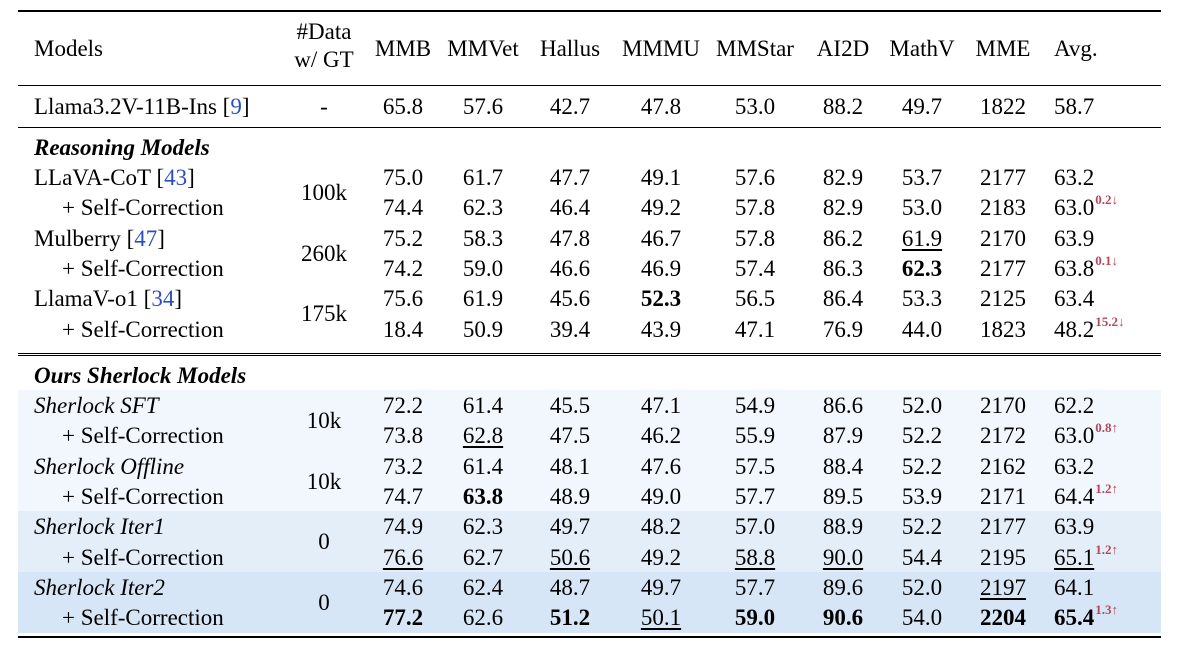 The height and width of the screenshot is (651, 1185). Describe the element at coordinates (843, 436) in the screenshot. I see `value-text: 87.9` at that location.